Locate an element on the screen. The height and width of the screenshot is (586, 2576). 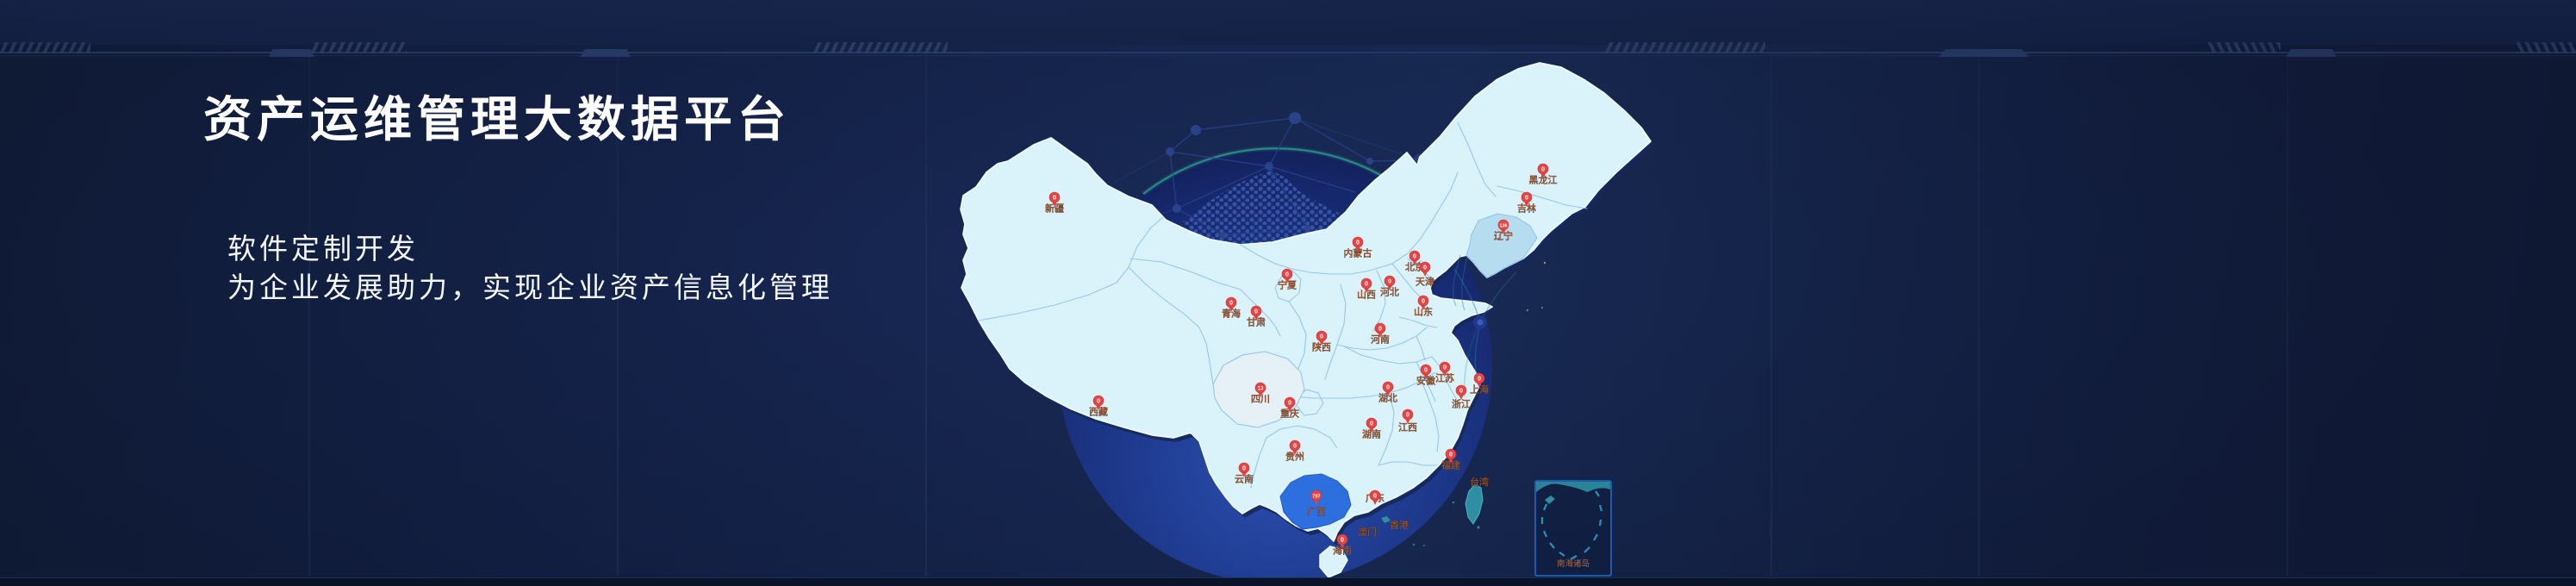
map-pin: 西藏 0 is located at coordinates (1098, 406).